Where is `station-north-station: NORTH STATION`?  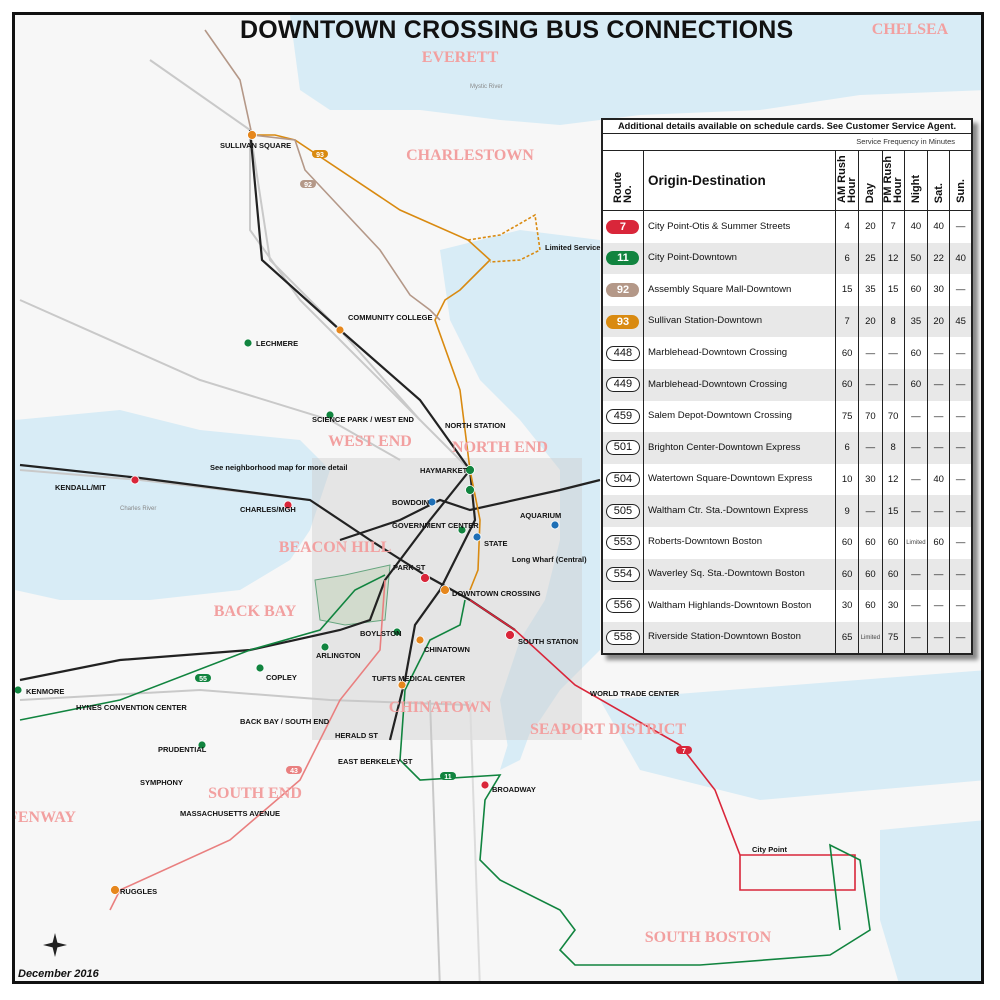 station-north-station: NORTH STATION is located at coordinates (475, 425).